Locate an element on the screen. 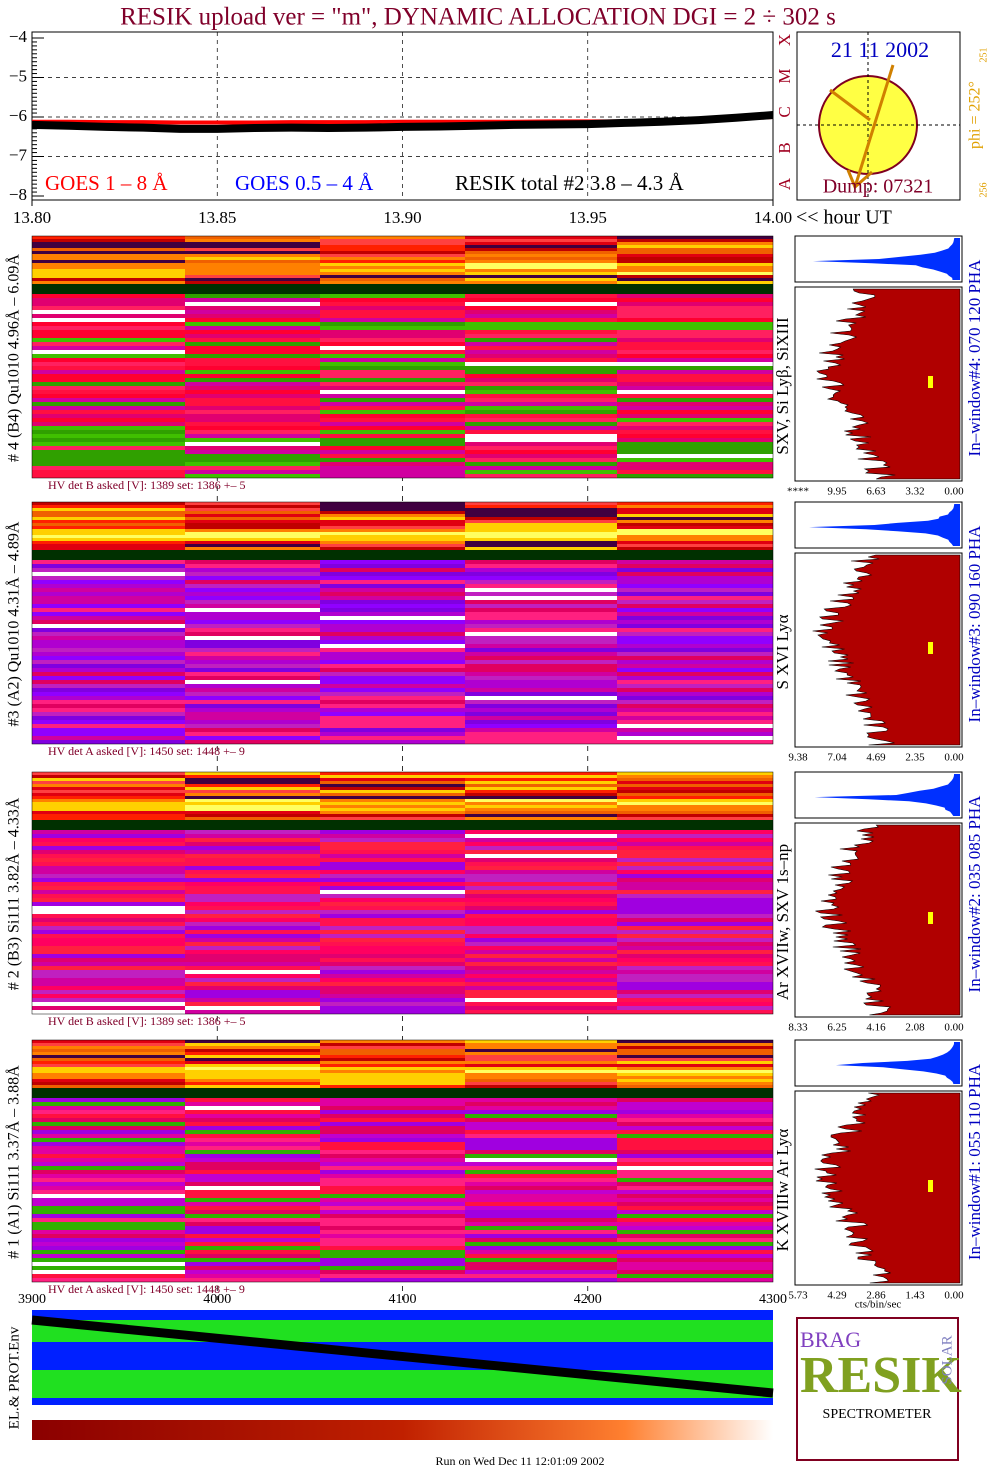 Image resolution: width=1004 pixels, height=1476 pixels. env-trend is located at coordinates (402, 1356).